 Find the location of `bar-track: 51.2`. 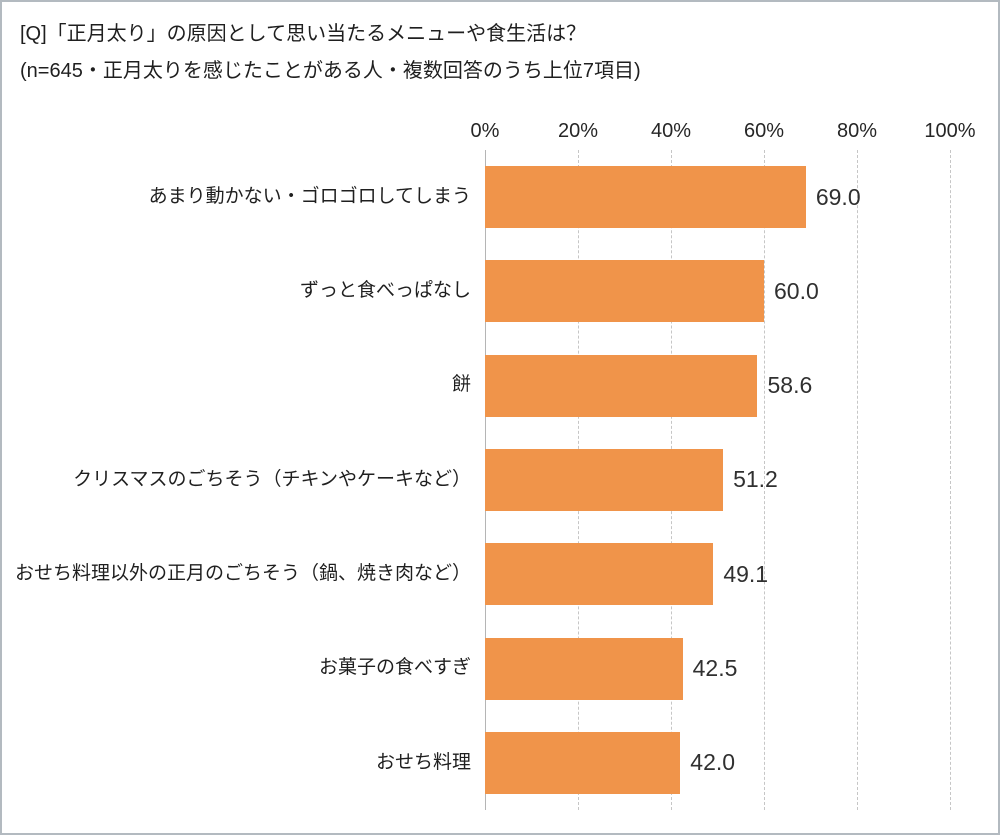

bar-track: 51.2 is located at coordinates (717, 480).